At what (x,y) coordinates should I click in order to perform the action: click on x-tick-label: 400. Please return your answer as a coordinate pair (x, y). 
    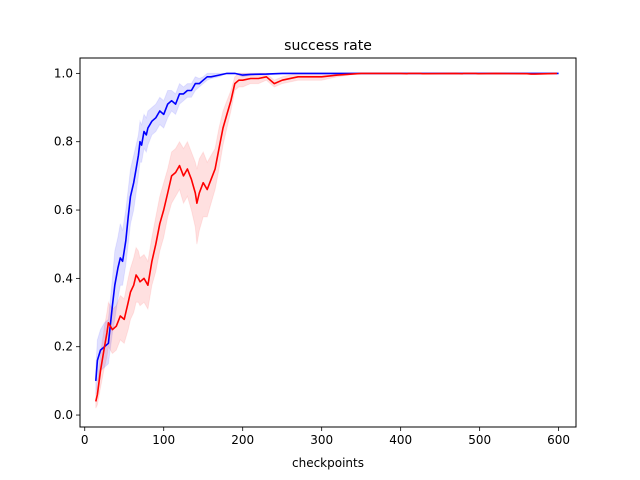
    Looking at the image, I should click on (400, 440).